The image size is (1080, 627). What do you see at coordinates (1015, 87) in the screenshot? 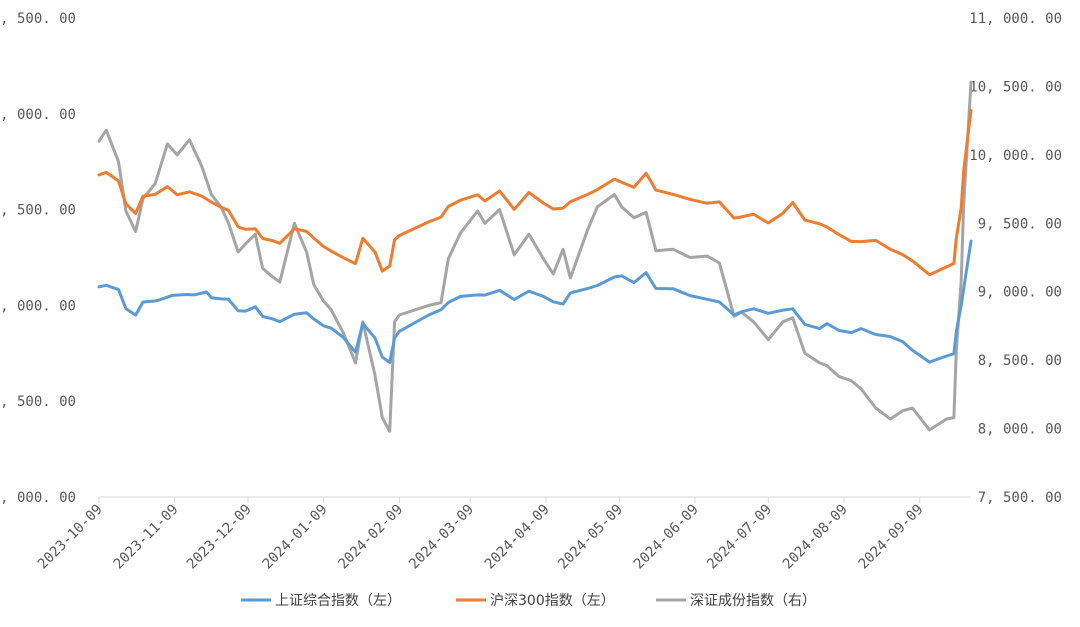
I see `right-axis-tick-label: 10, 500. 00` at bounding box center [1015, 87].